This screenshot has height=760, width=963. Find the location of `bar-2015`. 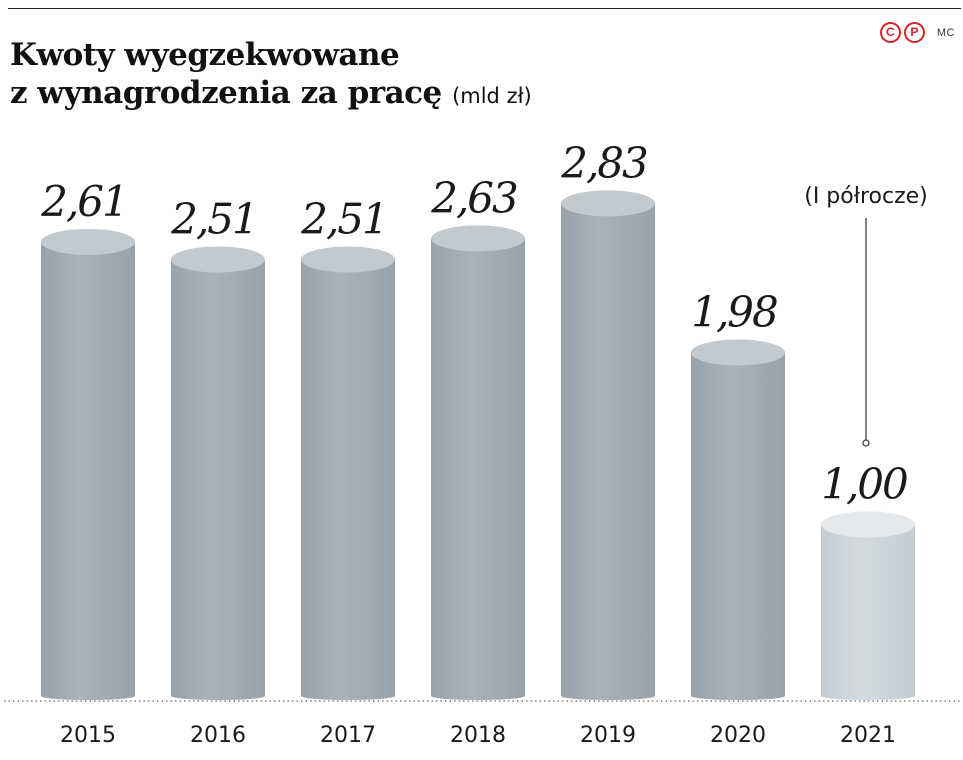

bar-2015 is located at coordinates (88, 464).